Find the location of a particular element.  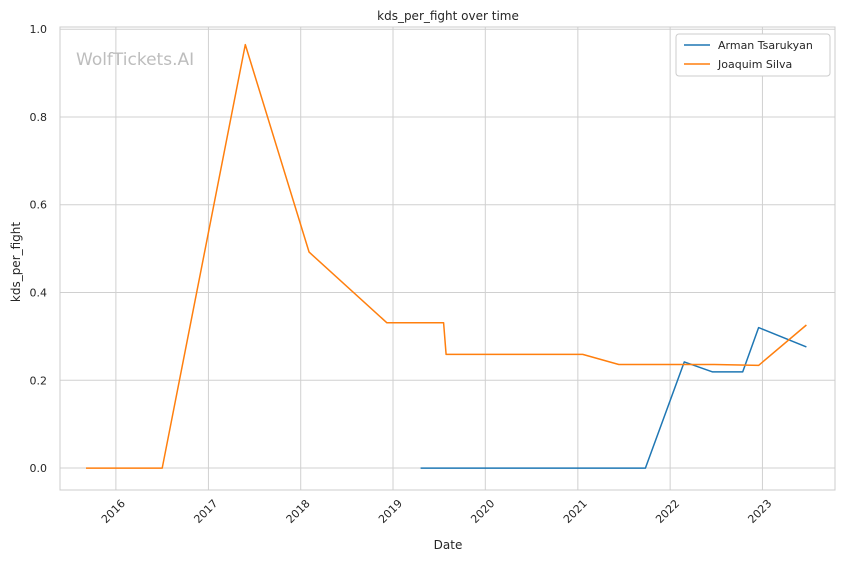

x-tick-label: 2020 is located at coordinates (482, 511).